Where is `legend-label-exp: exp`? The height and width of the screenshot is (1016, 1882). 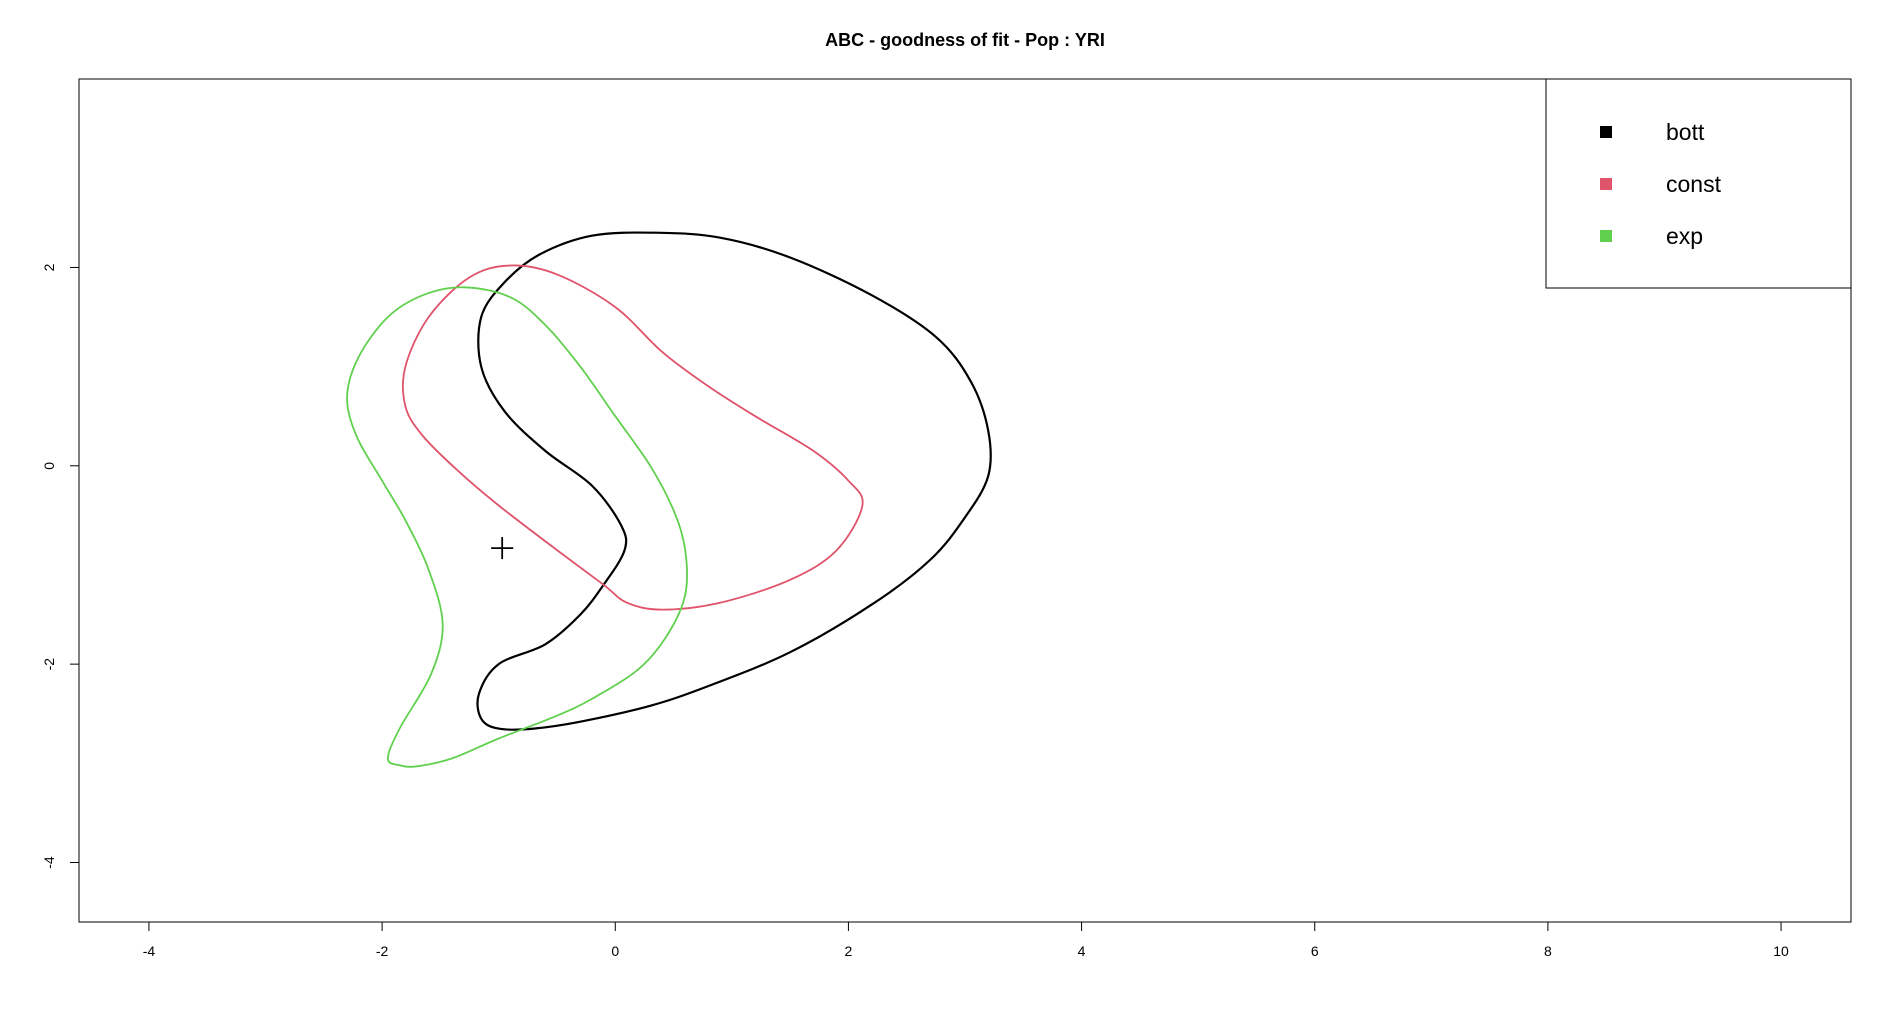
legend-label-exp: exp is located at coordinates (1684, 236).